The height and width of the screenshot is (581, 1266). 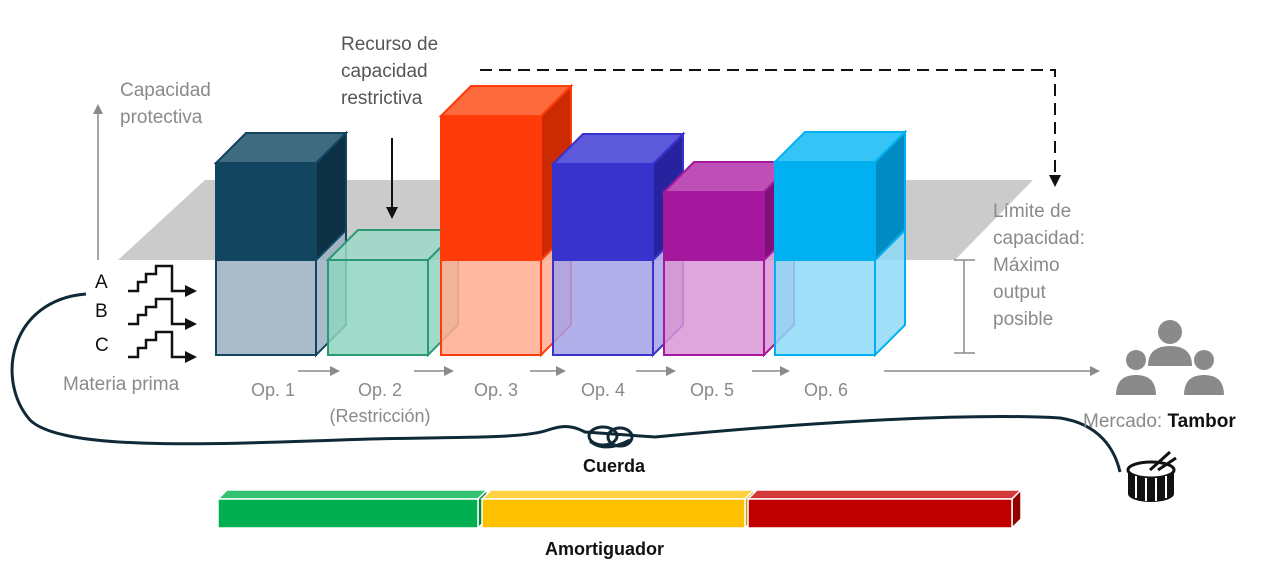 I want to click on op-label-2: Op. 2, so click(x=380, y=390).